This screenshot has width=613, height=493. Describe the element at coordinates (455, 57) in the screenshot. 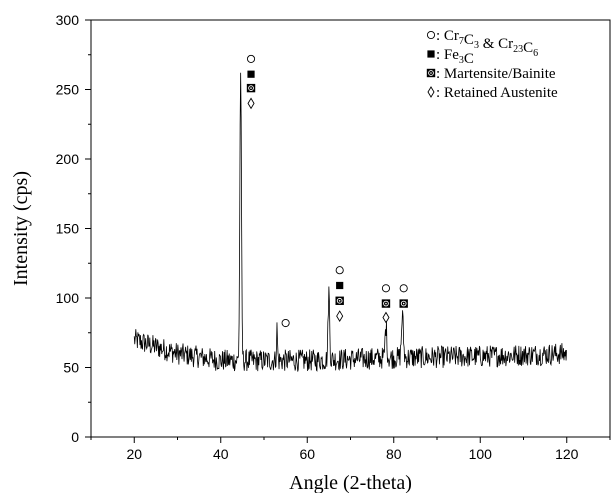

I see `legend-label: : Fe3C` at that location.